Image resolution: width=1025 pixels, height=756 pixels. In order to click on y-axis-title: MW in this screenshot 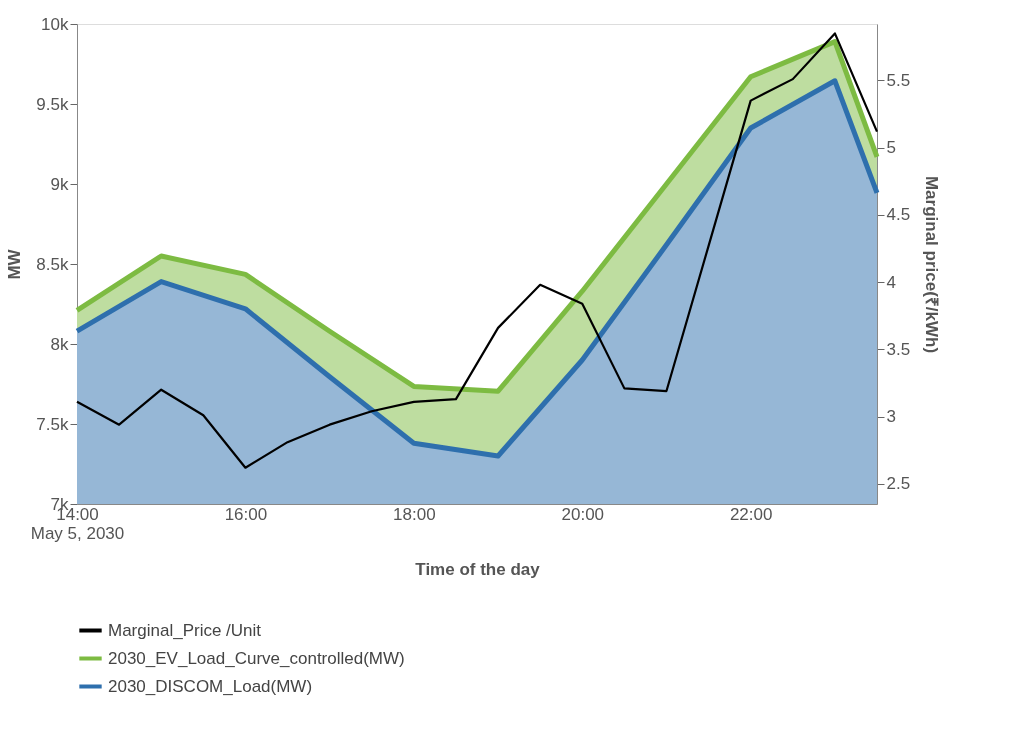, I will do `click(15, 264)`.